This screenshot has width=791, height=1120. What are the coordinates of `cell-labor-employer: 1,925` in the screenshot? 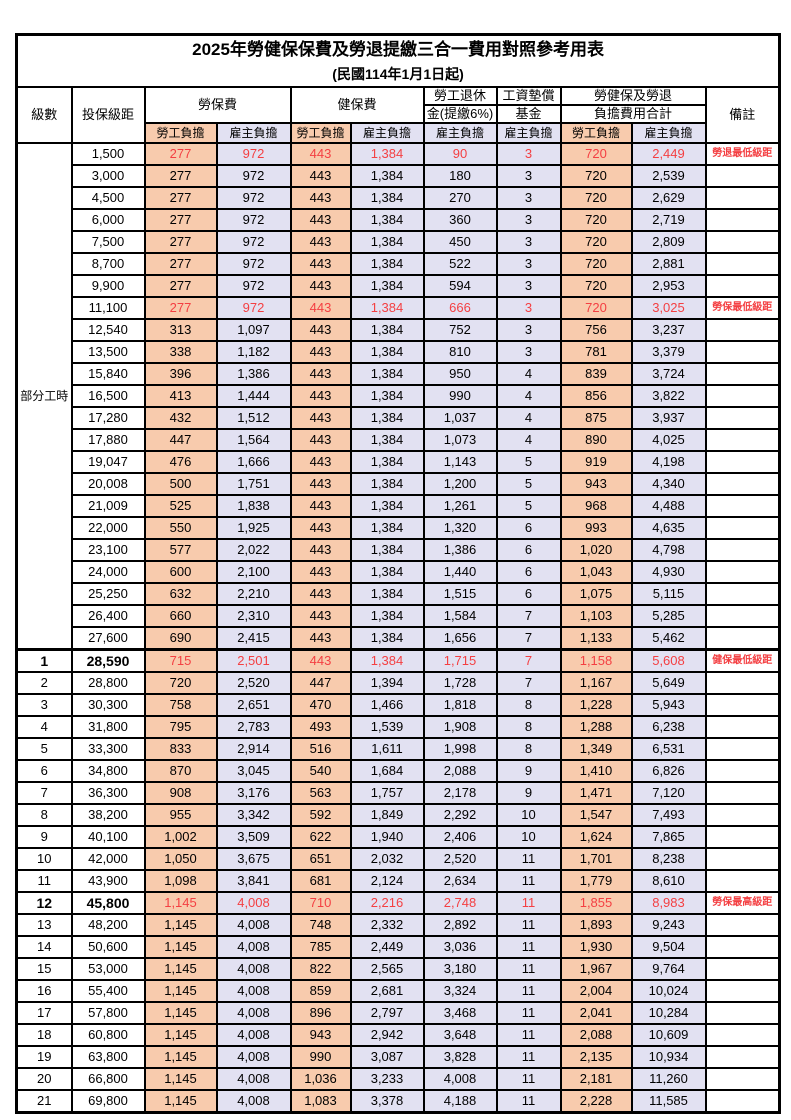 It's located at (253, 528).